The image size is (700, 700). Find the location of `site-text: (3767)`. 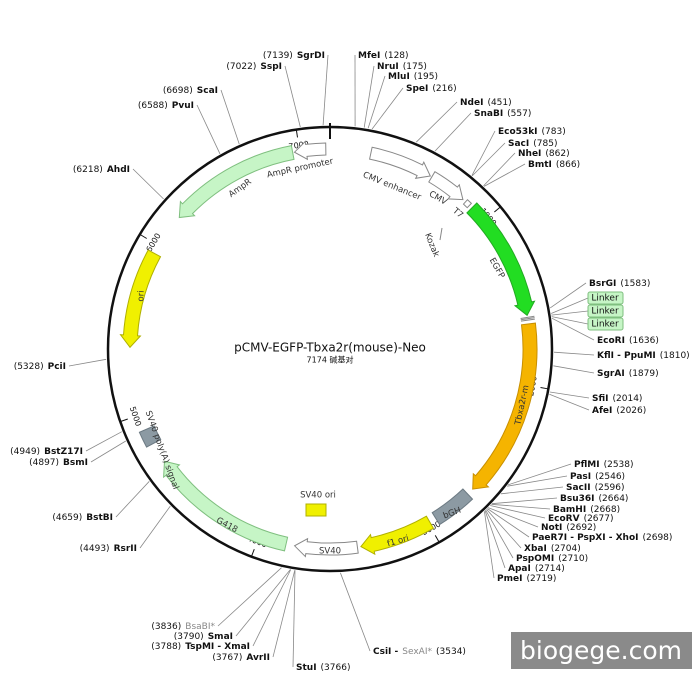

site-text: (3767) is located at coordinates (227, 658).